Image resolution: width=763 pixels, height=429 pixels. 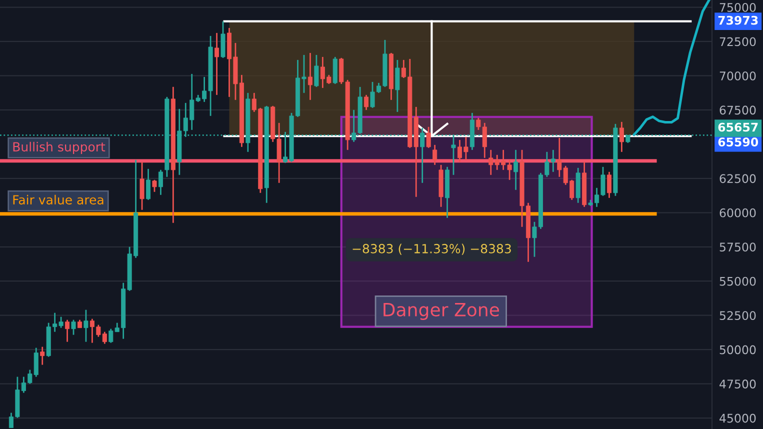 What do you see at coordinates (58, 199) in the screenshot?
I see `ref-line-label: Fair value area` at bounding box center [58, 199].